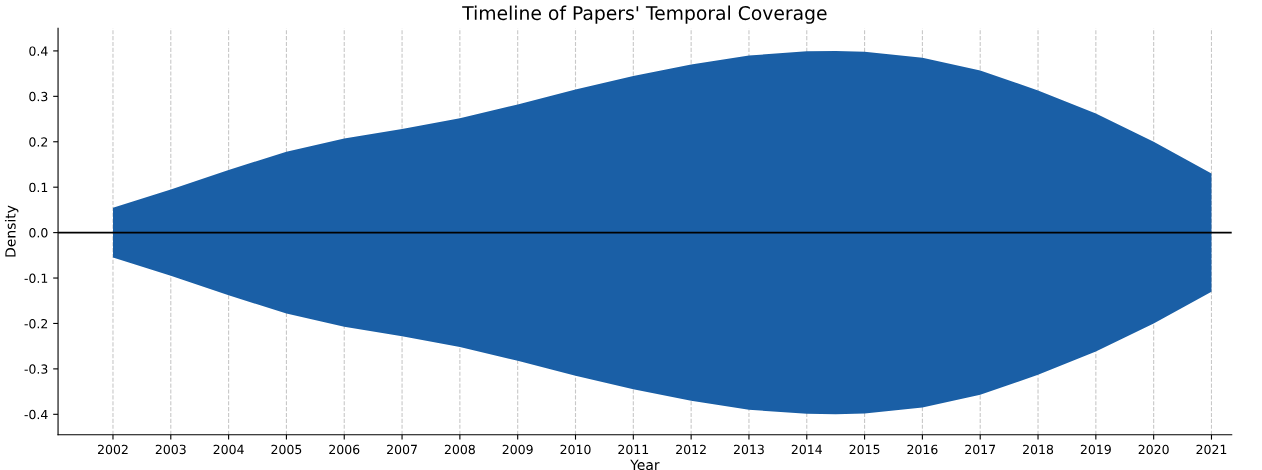 The width and height of the screenshot is (1262, 470). Describe the element at coordinates (38, 142) in the screenshot. I see `y-tick-label: 0.2` at that location.